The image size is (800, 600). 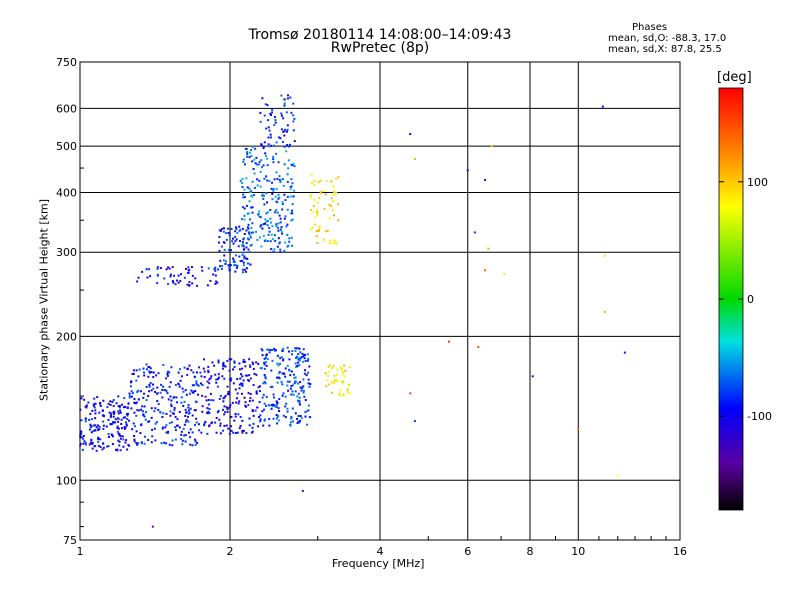 What do you see at coordinates (70, 540) in the screenshot?
I see `y-tick-label: 75` at bounding box center [70, 540].